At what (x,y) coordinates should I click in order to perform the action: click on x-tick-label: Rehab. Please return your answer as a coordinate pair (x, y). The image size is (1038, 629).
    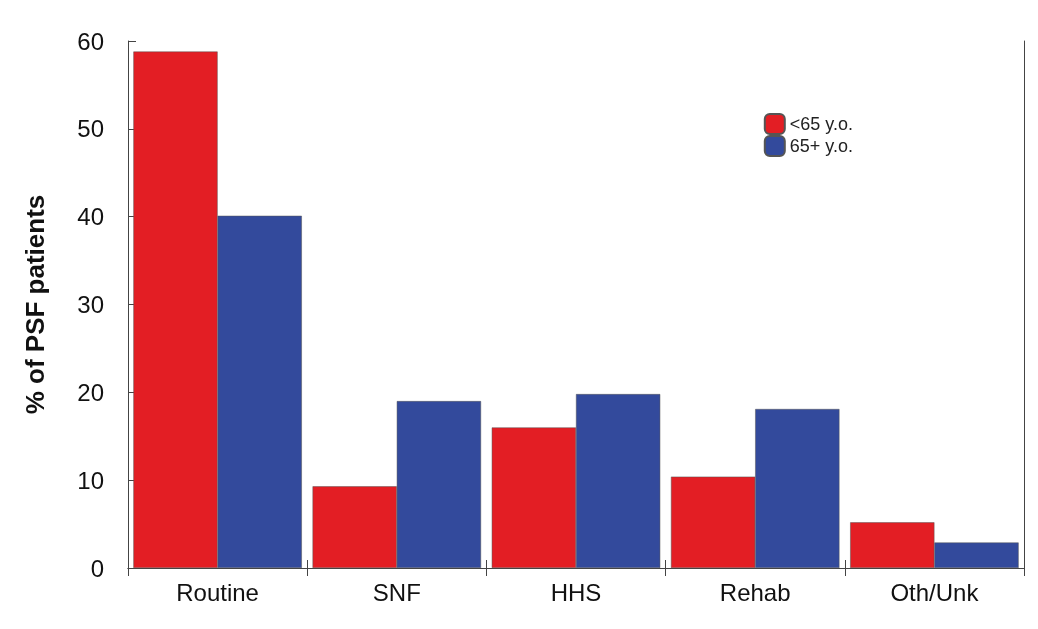
    Looking at the image, I should click on (755, 592).